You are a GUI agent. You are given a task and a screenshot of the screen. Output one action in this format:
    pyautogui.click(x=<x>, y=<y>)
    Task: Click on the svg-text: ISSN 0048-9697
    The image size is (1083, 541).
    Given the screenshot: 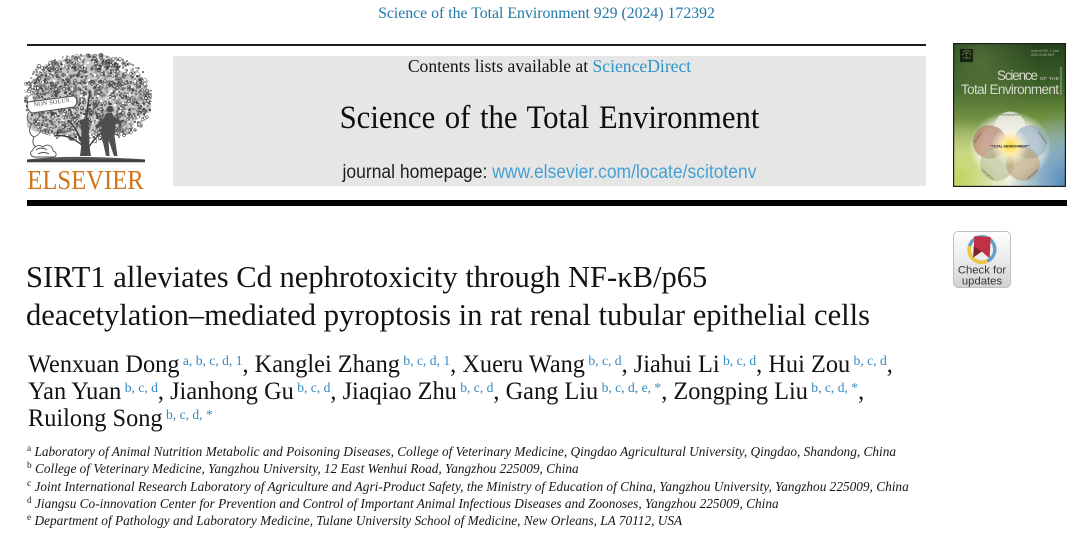 What is the action you would take?
    pyautogui.click(x=1043, y=55)
    